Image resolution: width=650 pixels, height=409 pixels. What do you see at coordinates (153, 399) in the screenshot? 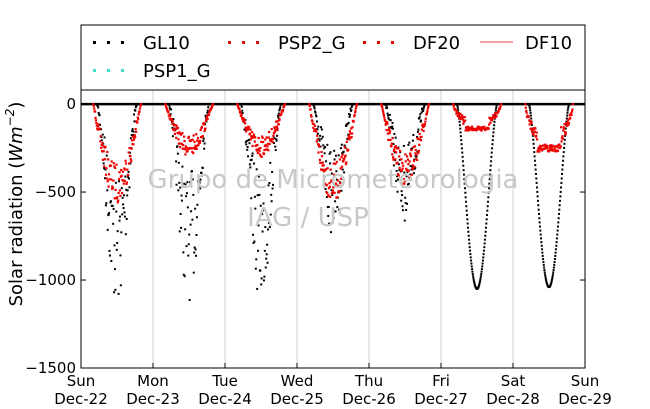
I see `x-tick-label-date: Dec-23` at bounding box center [153, 399].